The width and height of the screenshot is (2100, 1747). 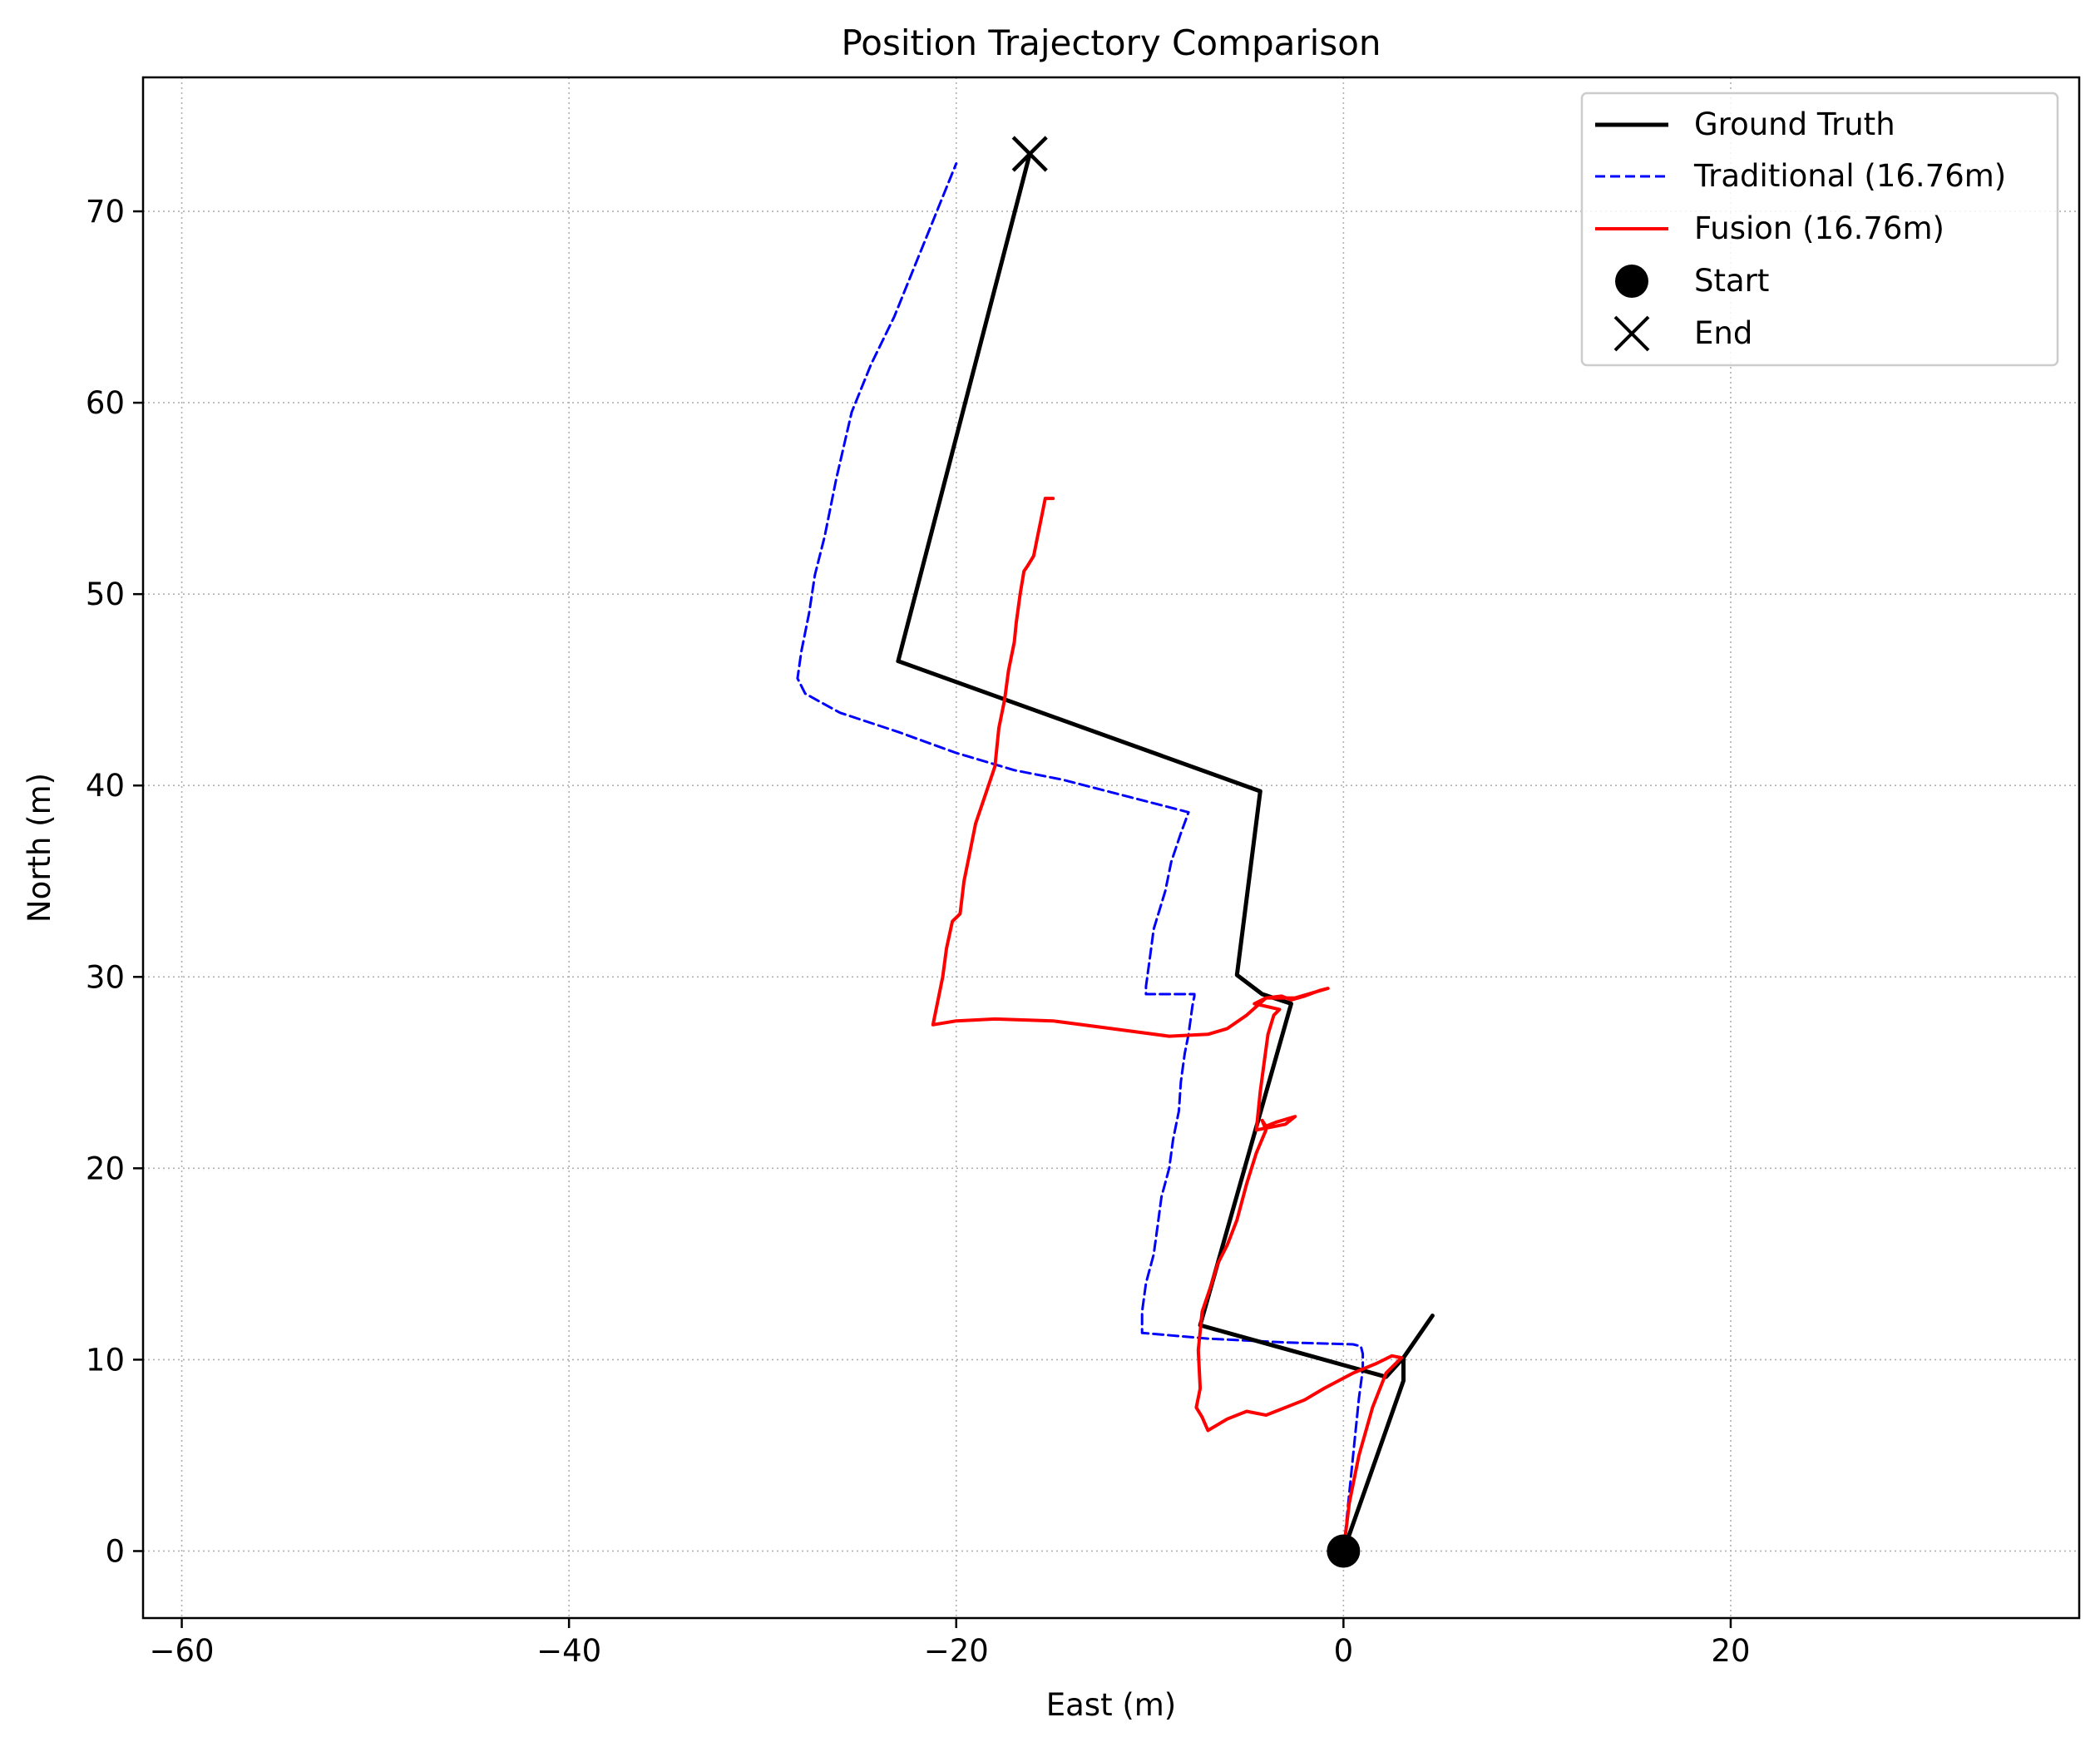 I want to click on start-marker, so click(x=1344, y=1551).